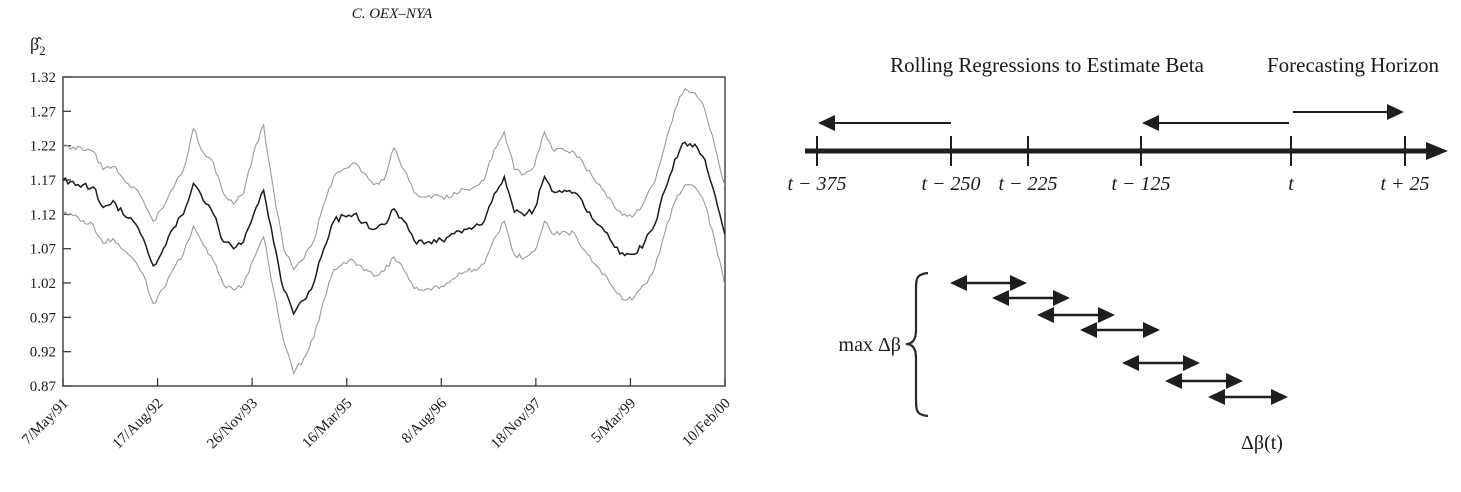 Image resolution: width=1461 pixels, height=492 pixels. I want to click on delta-beta-t-label: Δβ(t), so click(1262, 443).